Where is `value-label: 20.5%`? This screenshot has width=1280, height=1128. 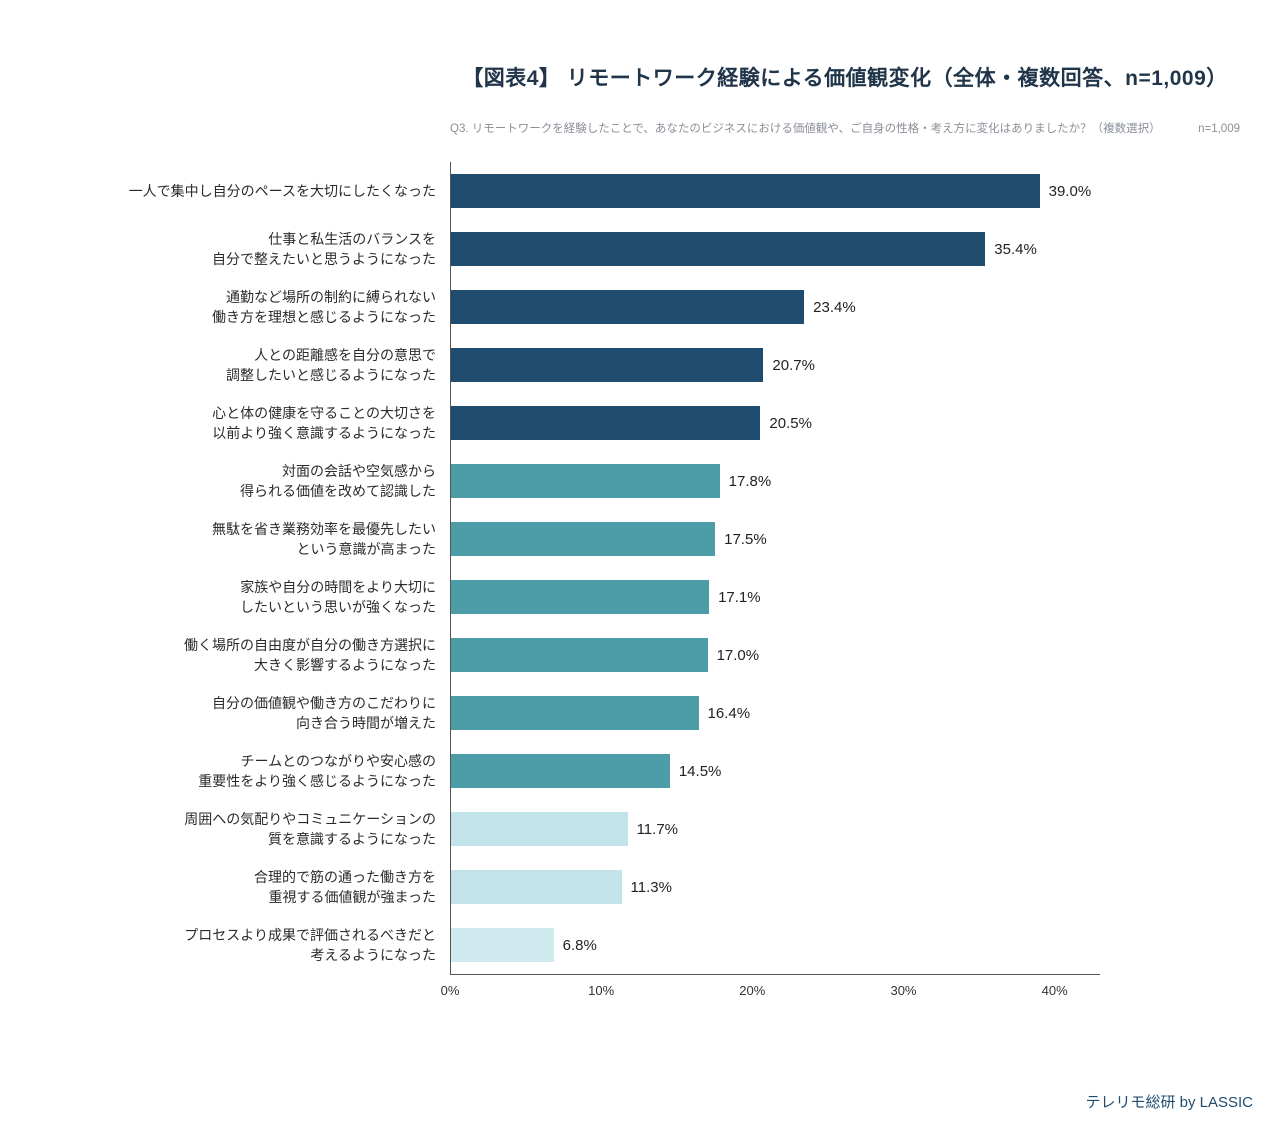 value-label: 20.5% is located at coordinates (790, 423).